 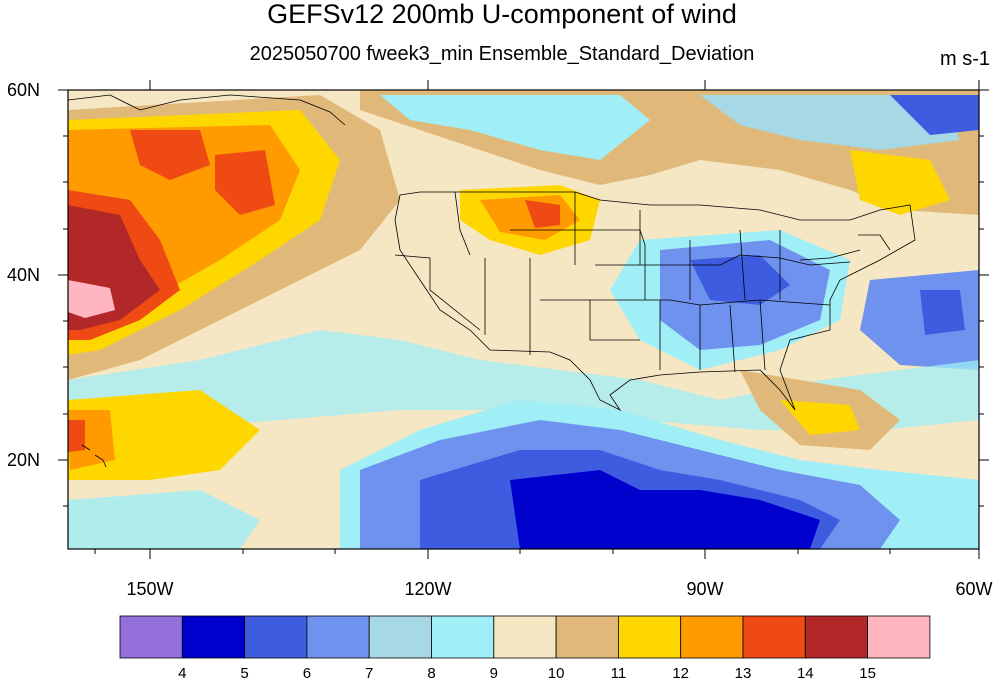 What do you see at coordinates (23, 90) in the screenshot?
I see `lat-label-60n: 60N` at bounding box center [23, 90].